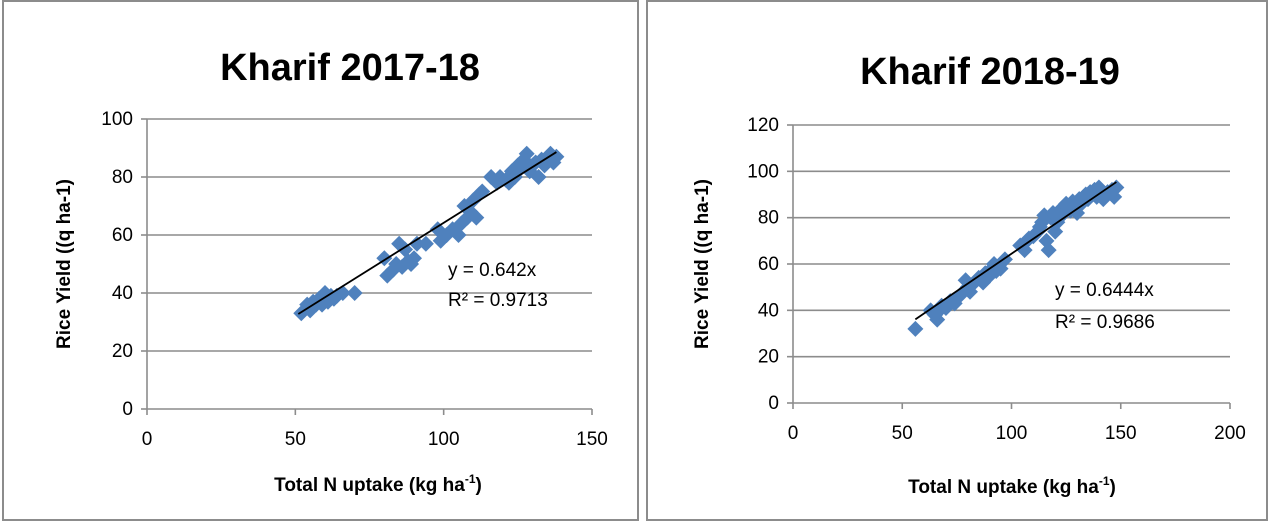 This screenshot has width=1270, height=521. I want to click on trendline-equation: y = 0.642x, so click(492, 270).